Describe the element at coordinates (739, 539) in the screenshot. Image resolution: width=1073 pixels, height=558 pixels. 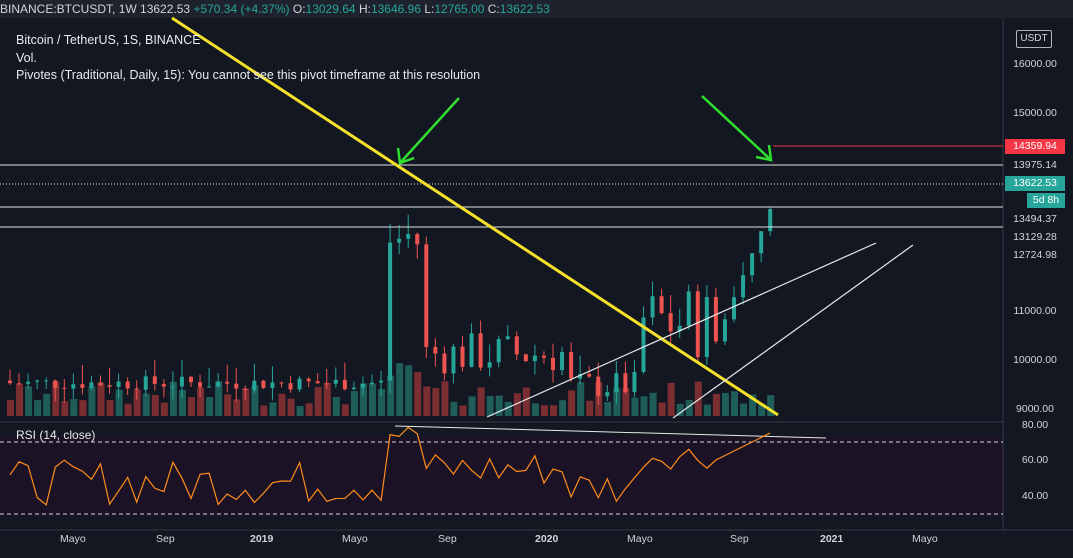
I see `time-label: Sep` at that location.